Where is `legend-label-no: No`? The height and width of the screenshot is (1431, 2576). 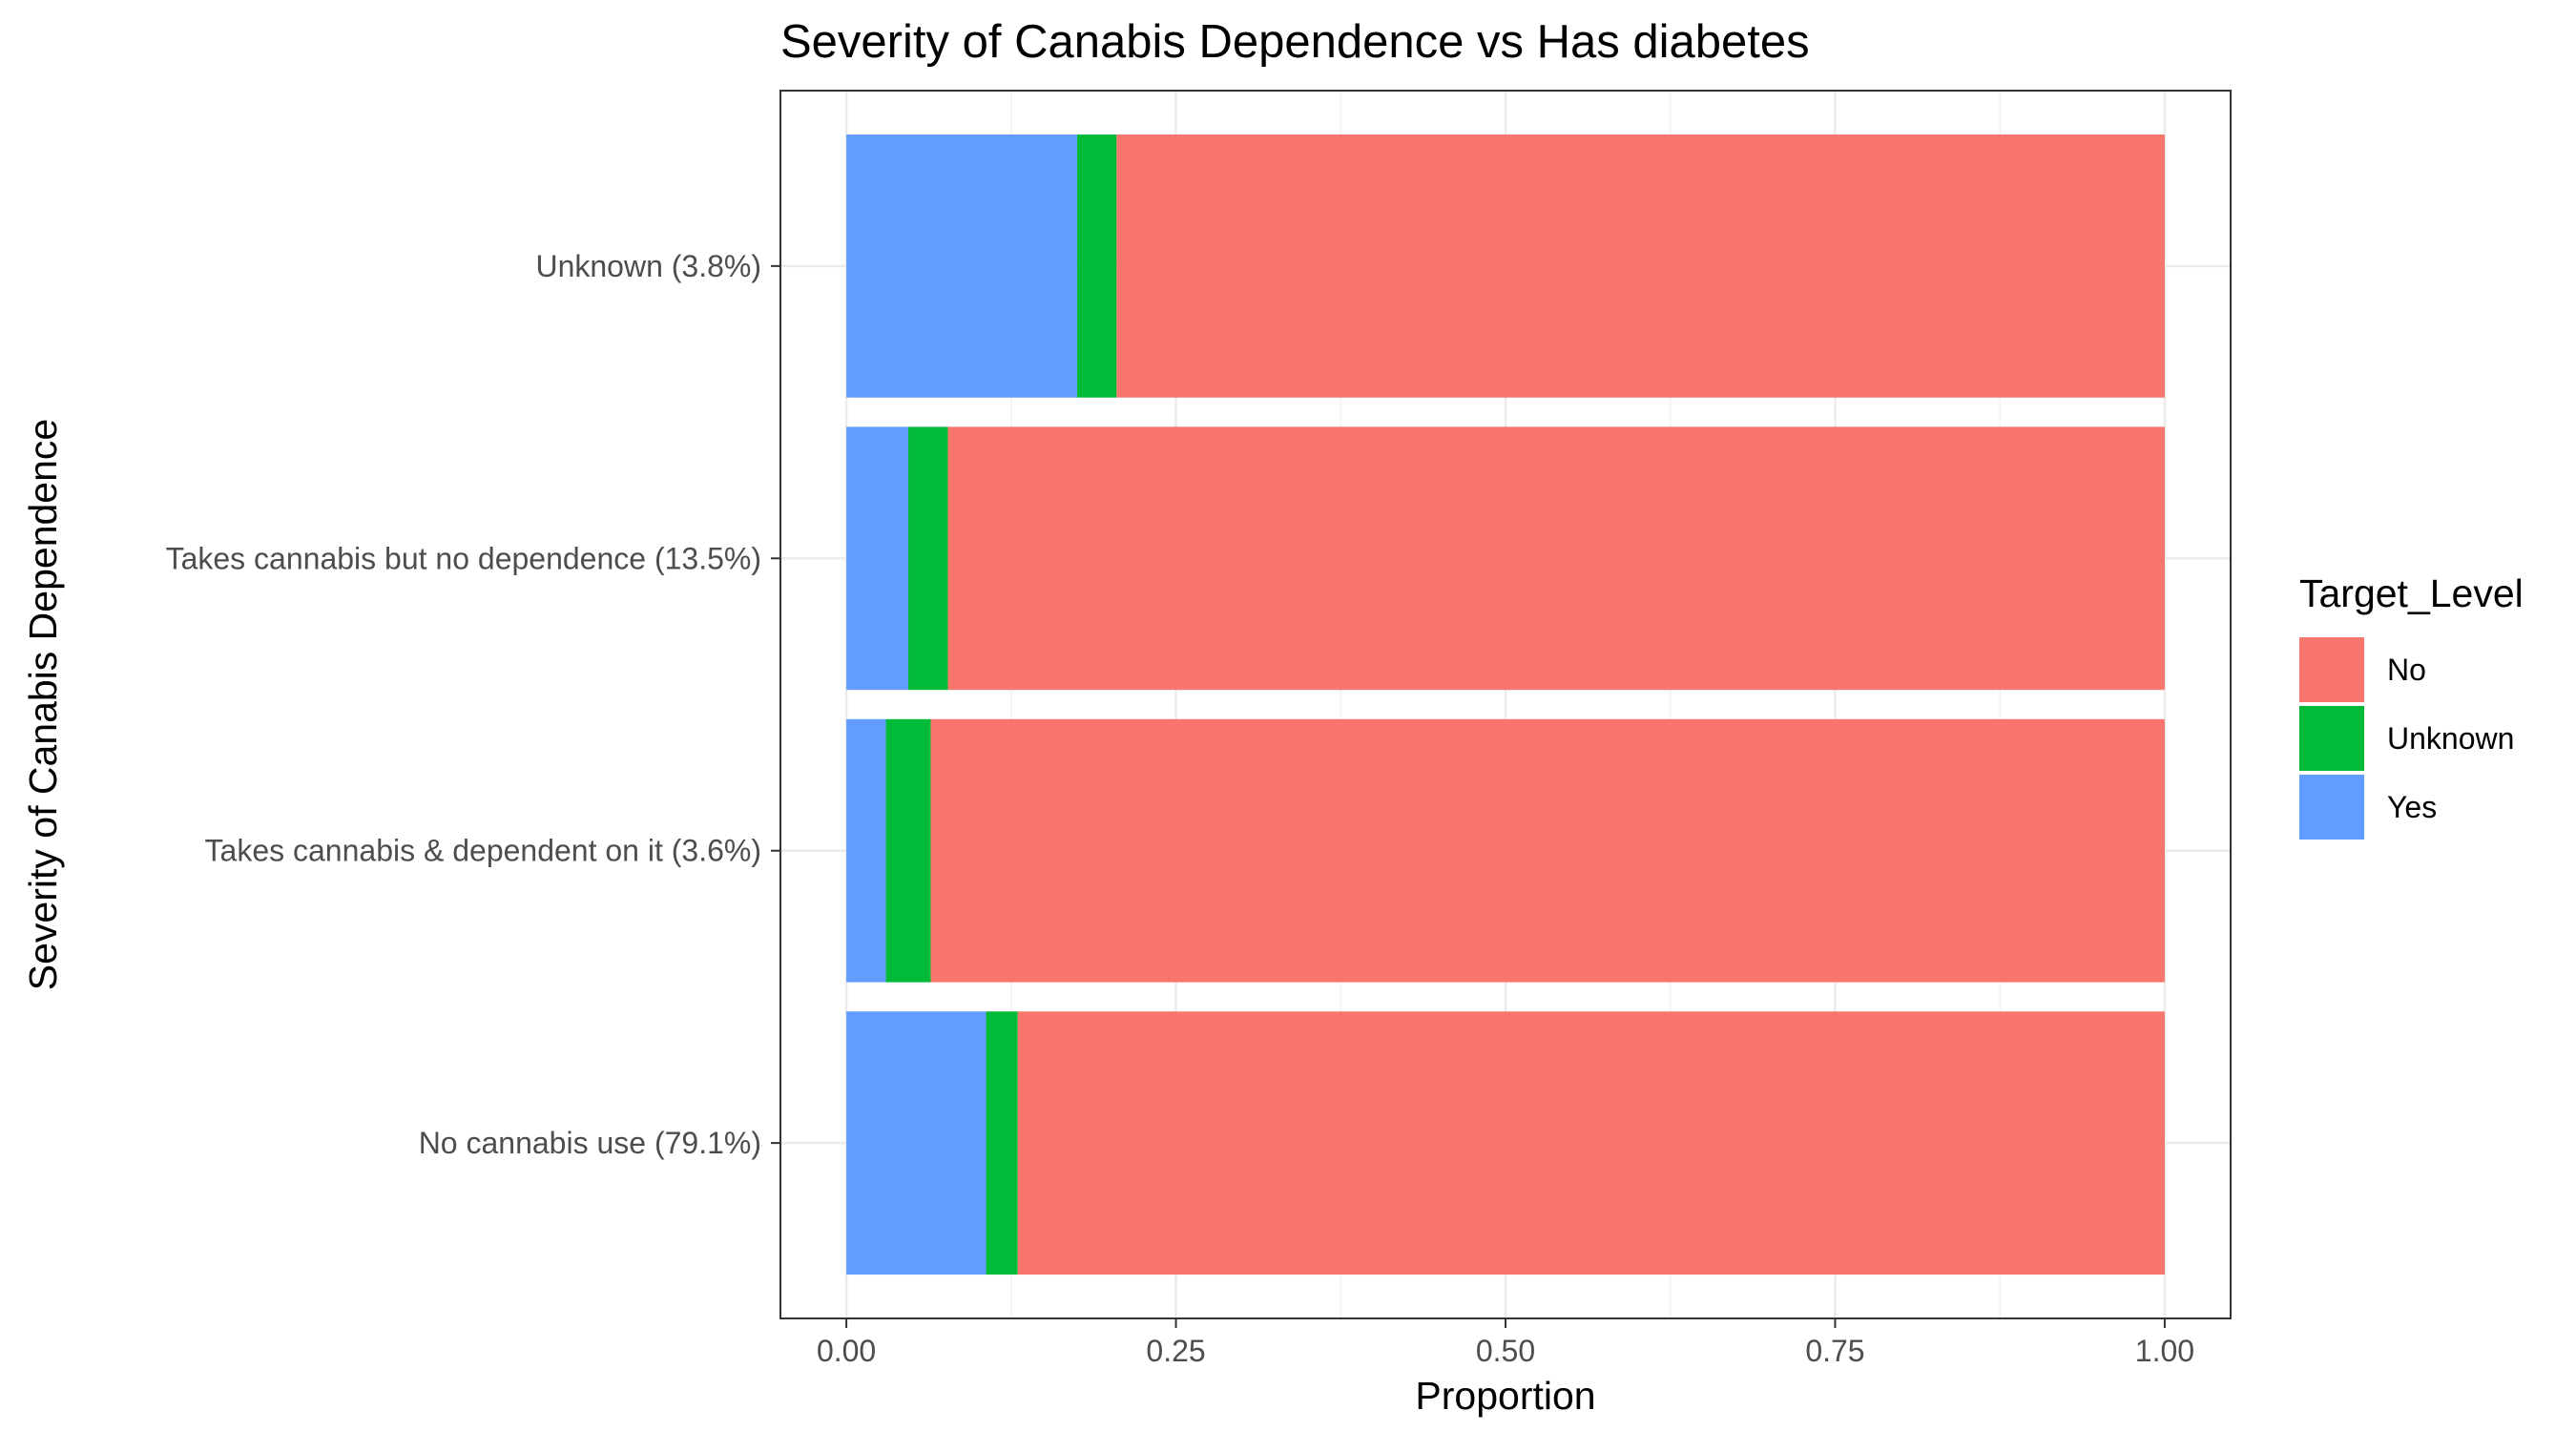 legend-label-no: No is located at coordinates (2406, 670).